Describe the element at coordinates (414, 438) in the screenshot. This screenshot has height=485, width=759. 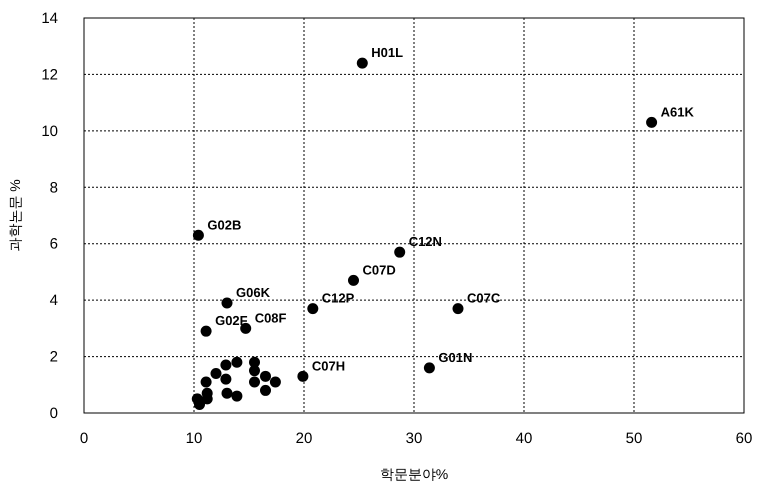
I see `x-tick-label: 30` at that location.